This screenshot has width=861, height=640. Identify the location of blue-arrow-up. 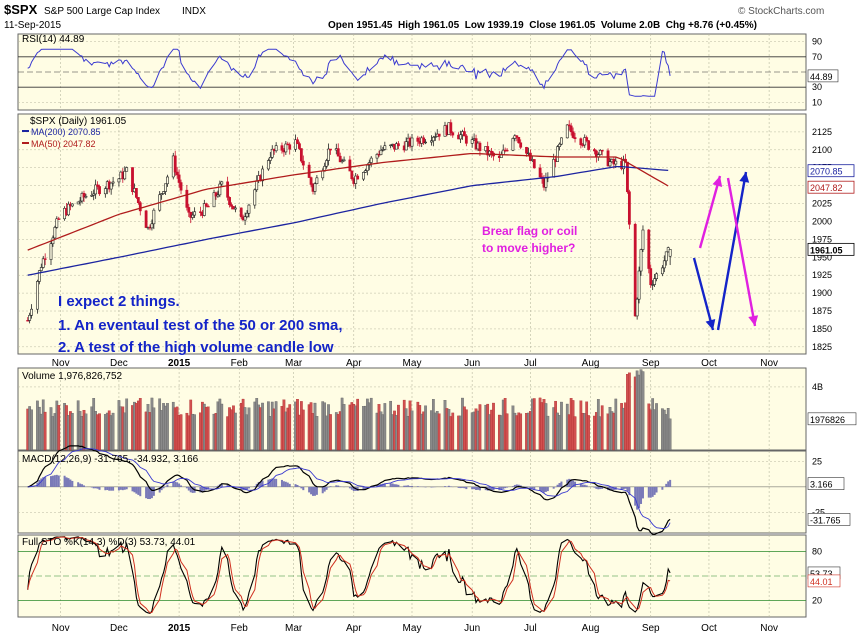
(732, 251).